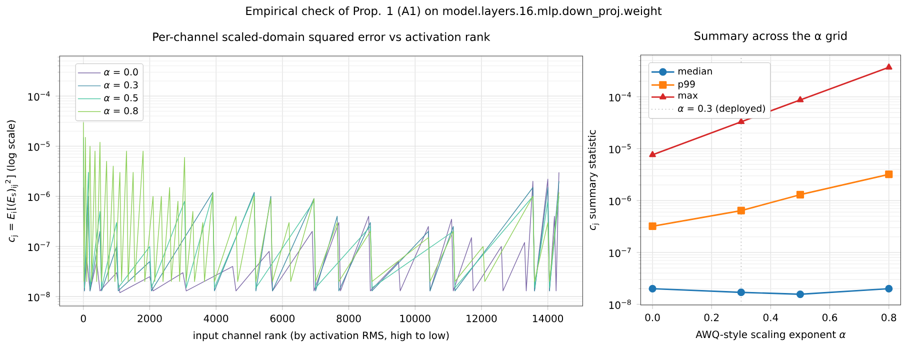 This screenshot has height=346, width=907. I want to click on chart-title: Summary across the α grid, so click(770, 37).